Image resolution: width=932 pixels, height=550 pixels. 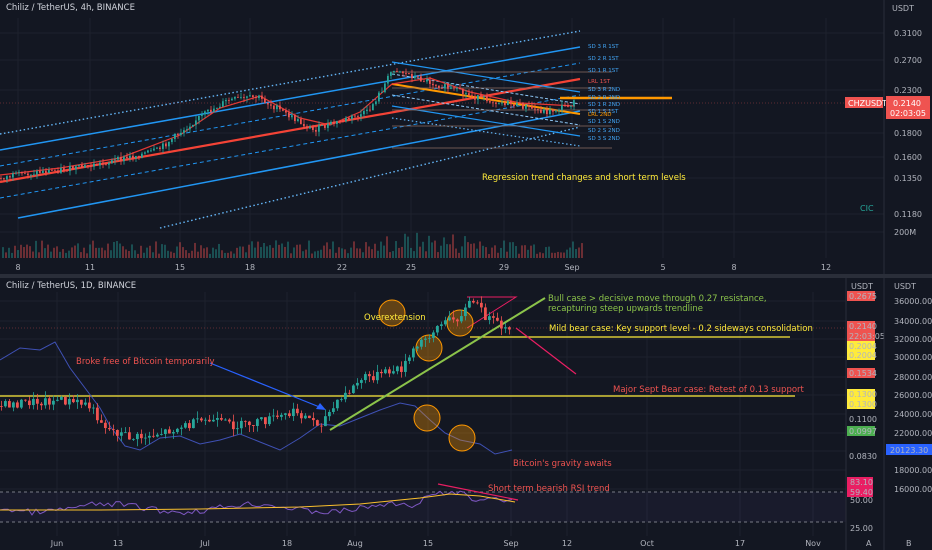 What do you see at coordinates (860, 492) in the screenshot?
I see `rsi-tag` at bounding box center [860, 492].